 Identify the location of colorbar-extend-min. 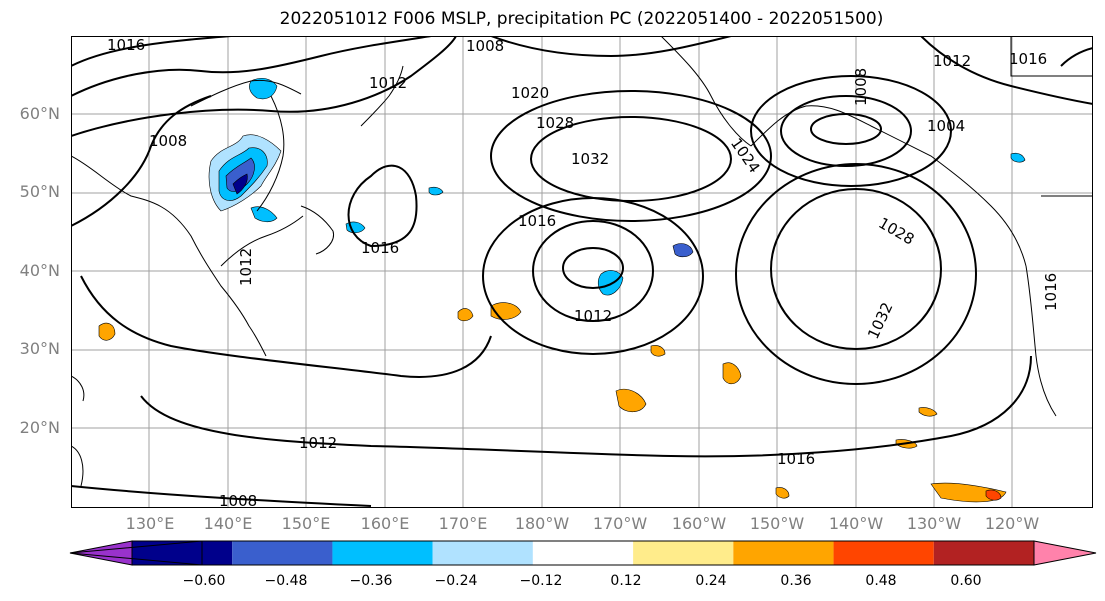
(101, 553).